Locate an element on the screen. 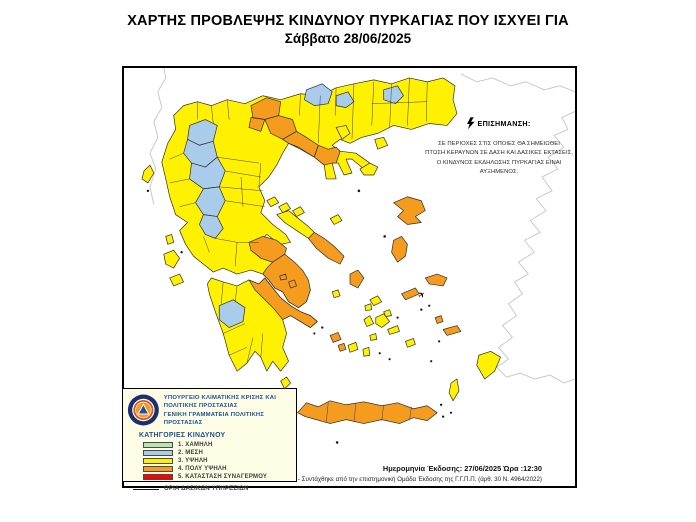 Image resolution: width=696 pixels, height=522 pixels. island-alonissos is located at coordinates (298, 211).